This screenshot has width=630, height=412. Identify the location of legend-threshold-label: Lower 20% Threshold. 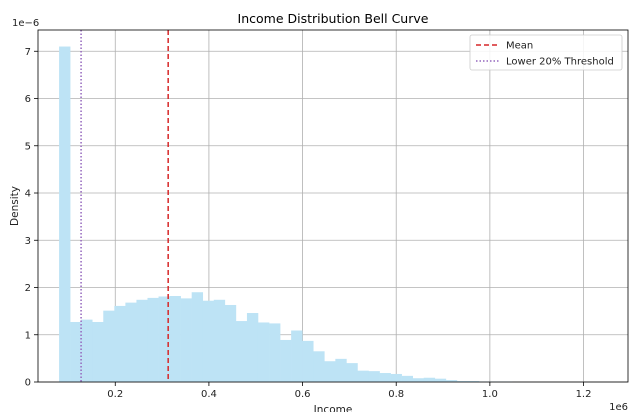
(560, 62).